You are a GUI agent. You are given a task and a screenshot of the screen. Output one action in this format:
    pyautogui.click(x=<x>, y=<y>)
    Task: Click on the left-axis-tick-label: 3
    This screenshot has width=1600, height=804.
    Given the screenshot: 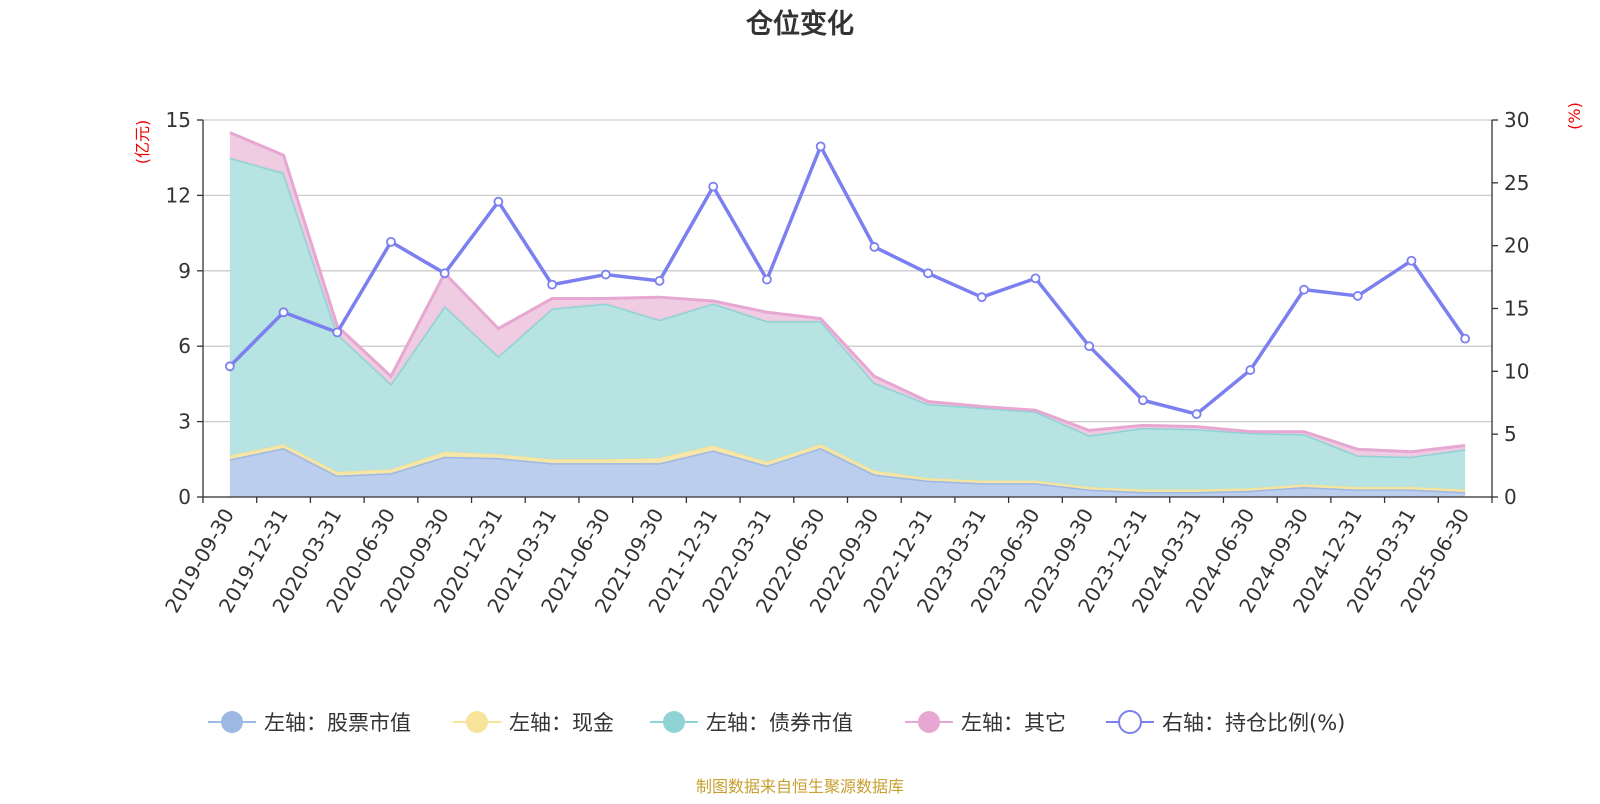 What is the action you would take?
    pyautogui.click(x=184, y=422)
    